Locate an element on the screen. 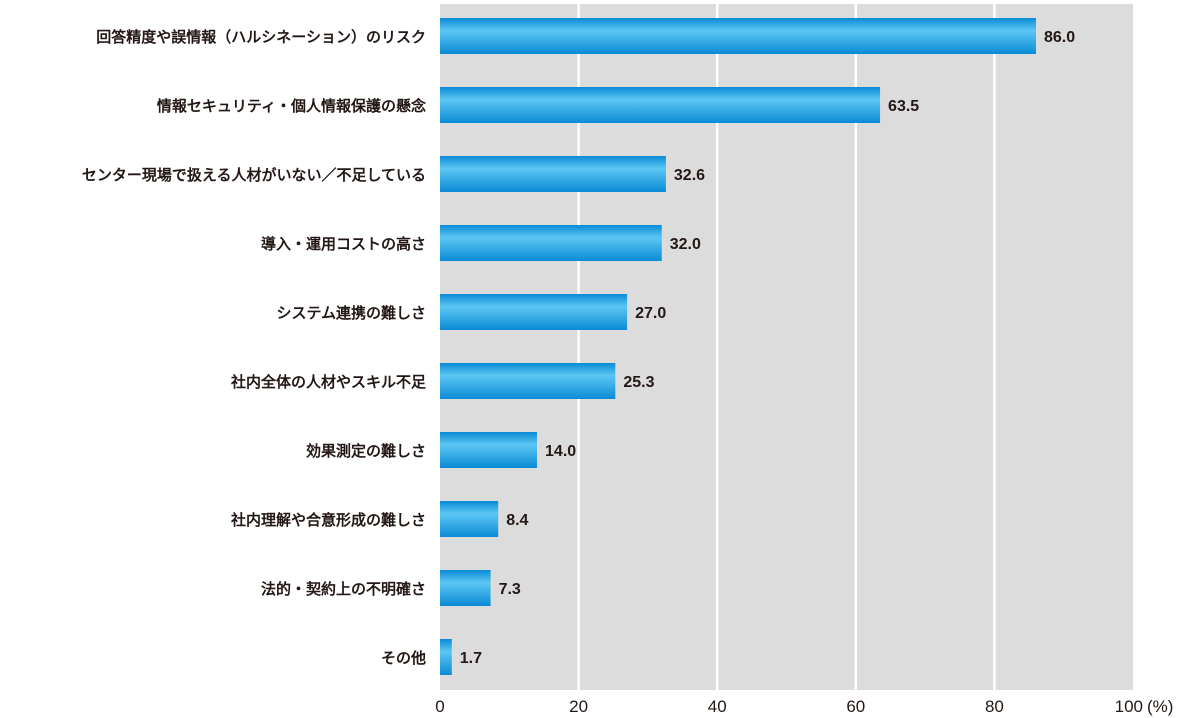 The height and width of the screenshot is (718, 1186). category-label: その他 is located at coordinates (403, 658).